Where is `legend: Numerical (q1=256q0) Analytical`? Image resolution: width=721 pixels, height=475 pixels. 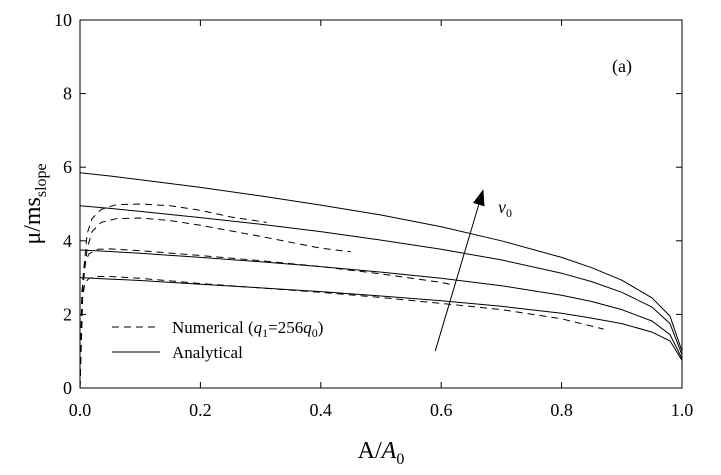 legend: Numerical (q1=256q0) Analytical is located at coordinates (217, 340).